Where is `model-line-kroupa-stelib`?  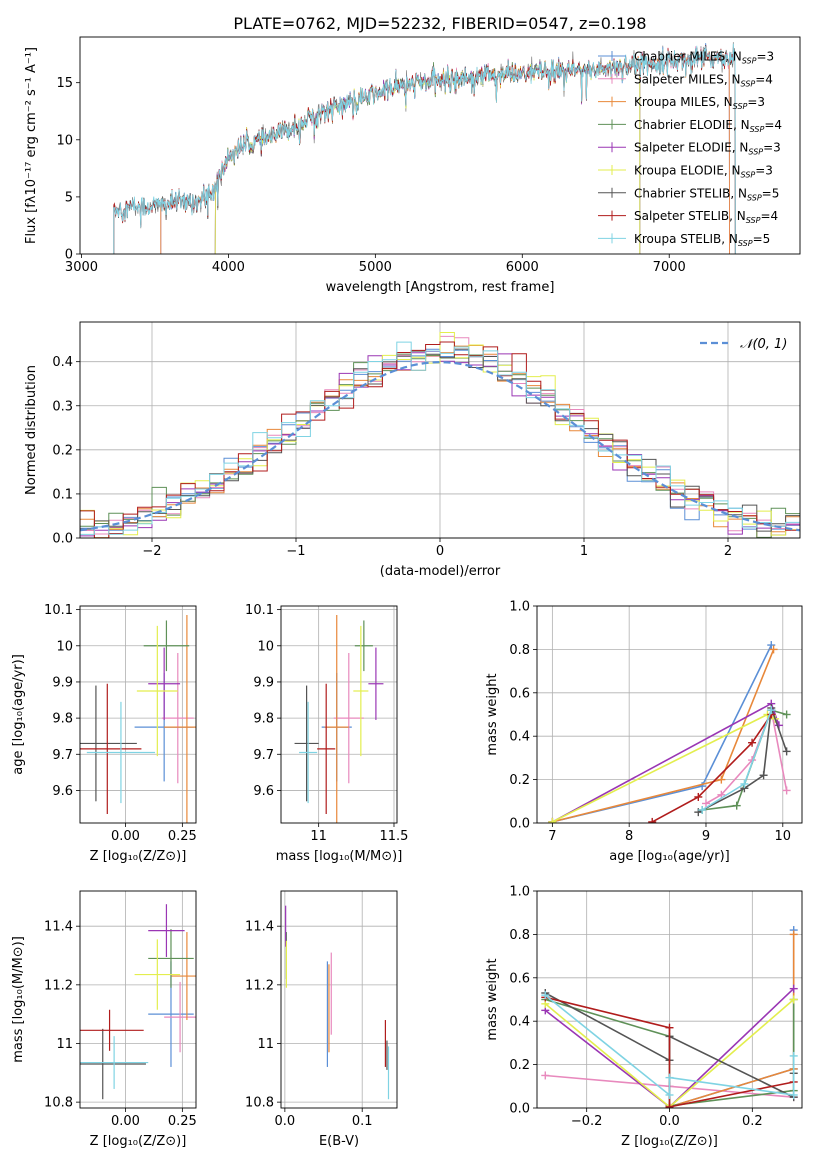
model-line-kroupa-stelib is located at coordinates (424, 148).